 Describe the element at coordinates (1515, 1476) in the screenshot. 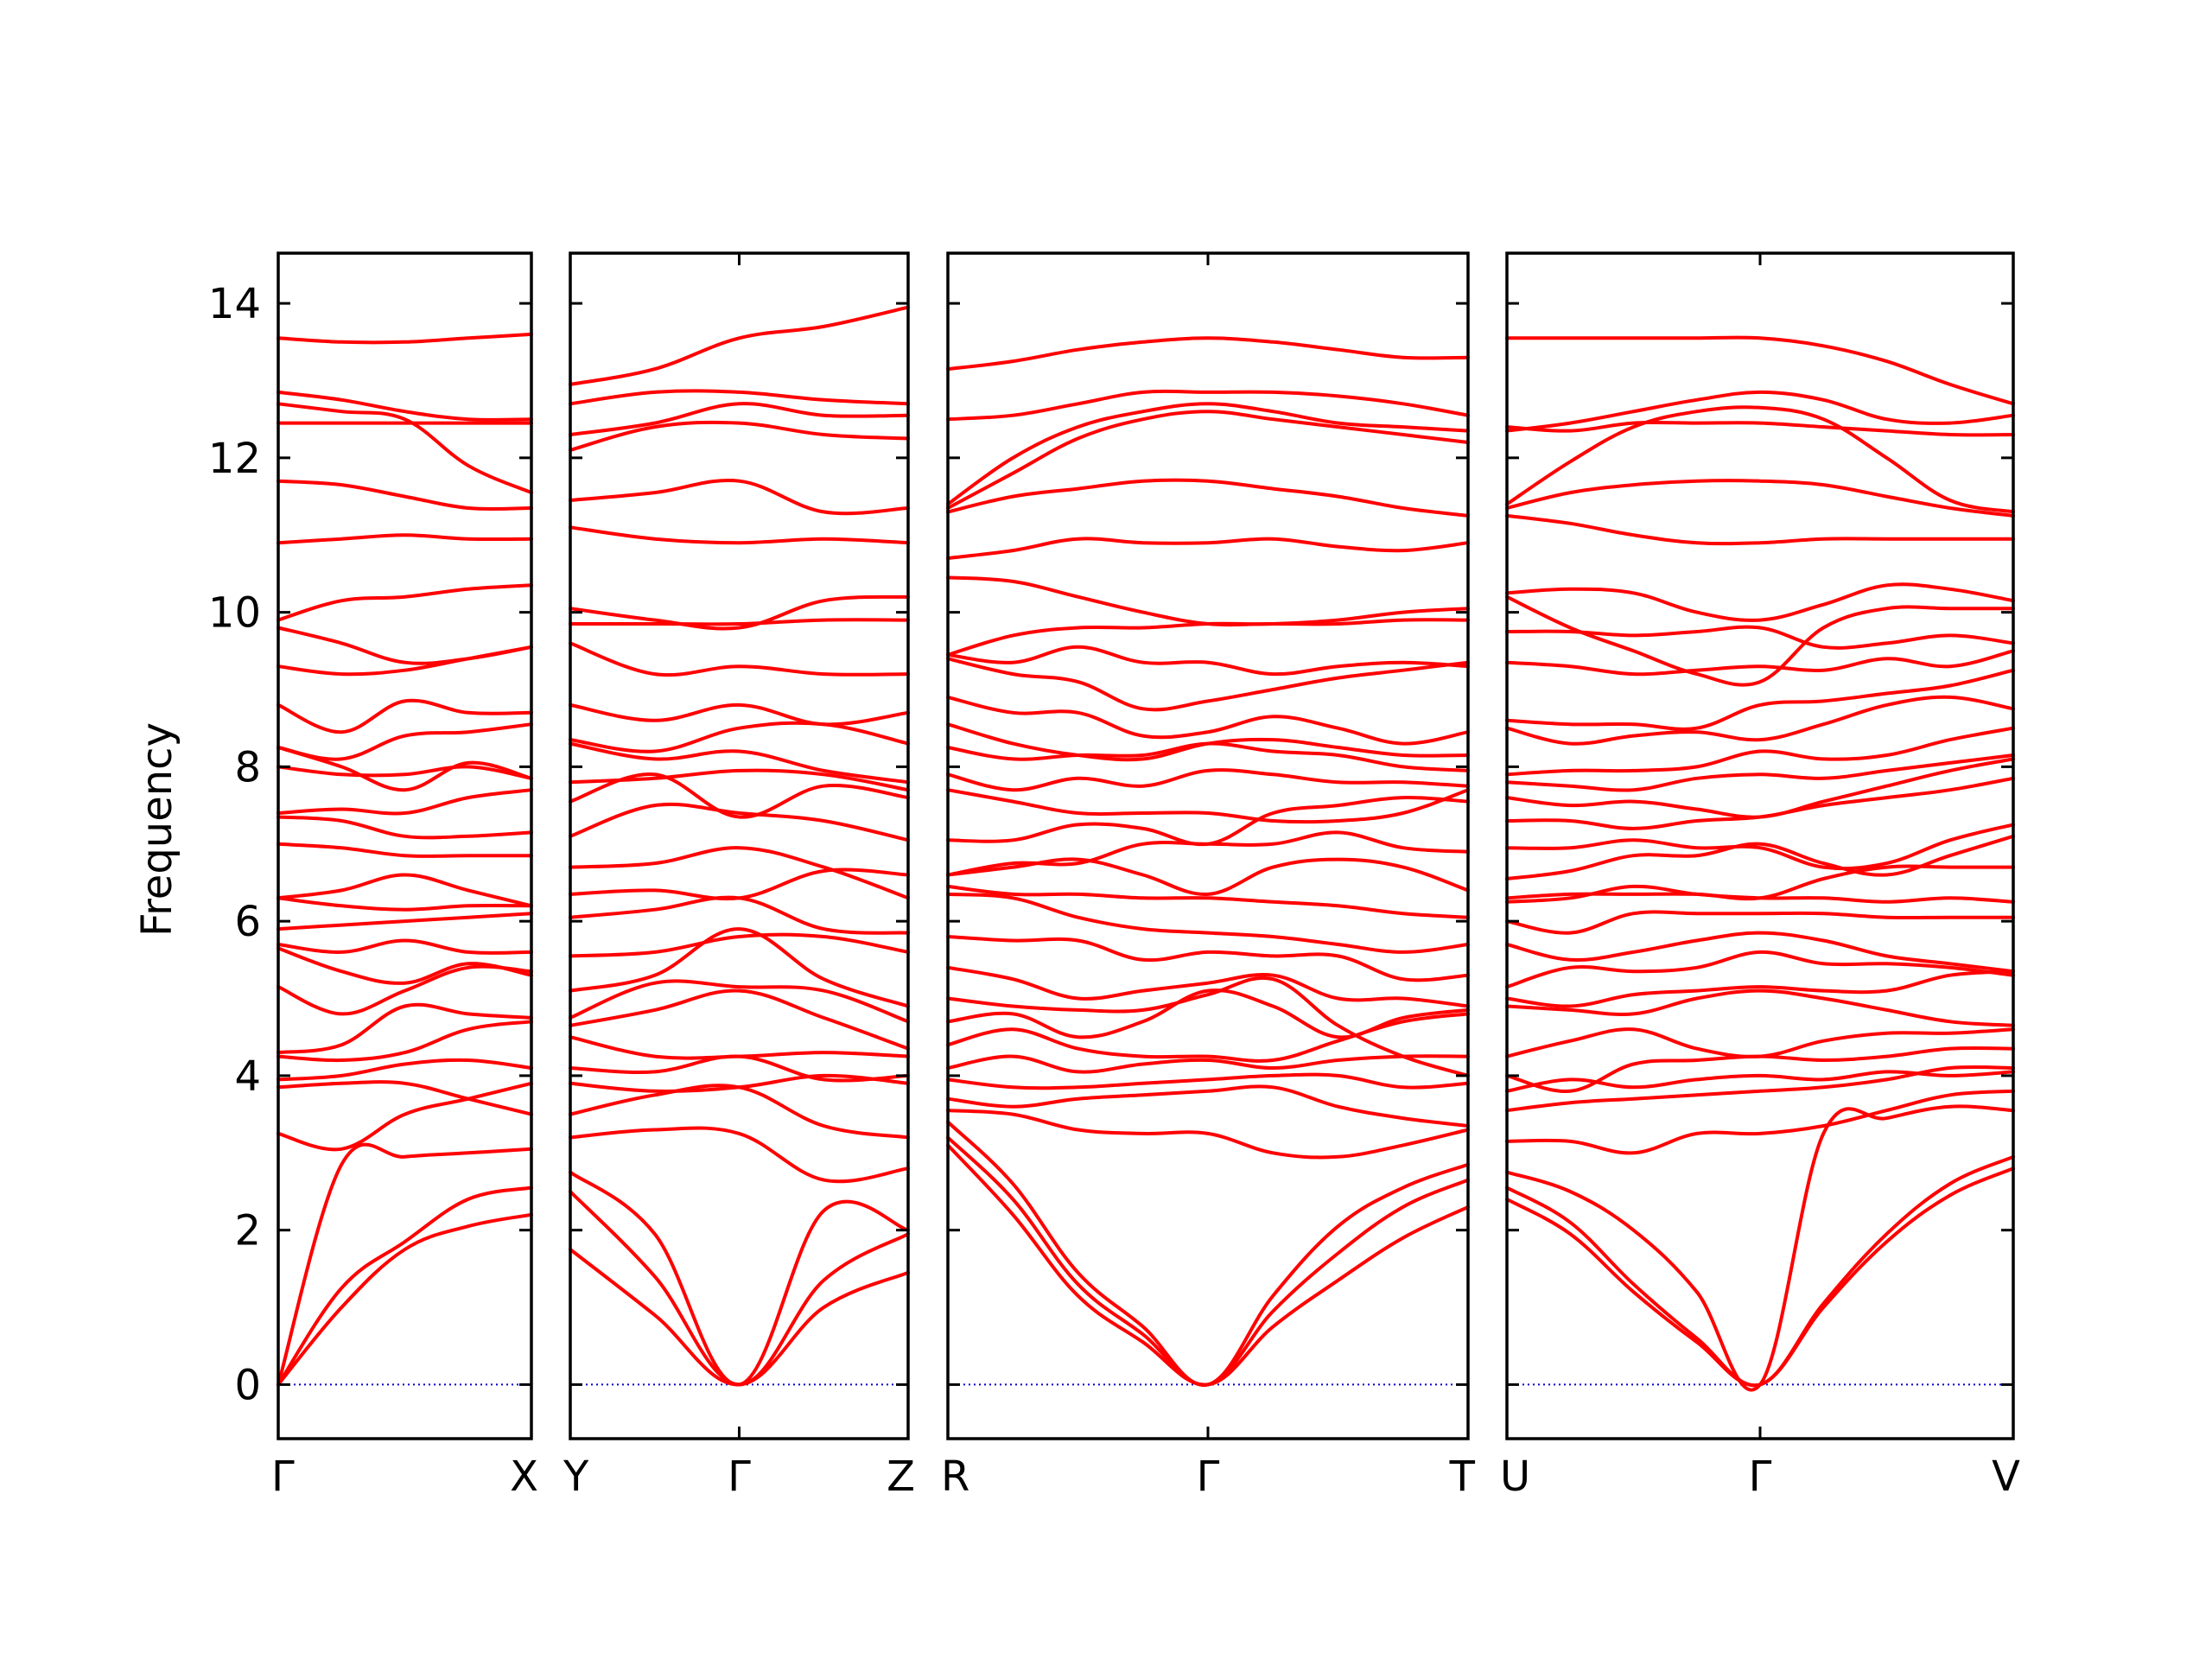

I see `x-tick-label: U` at that location.